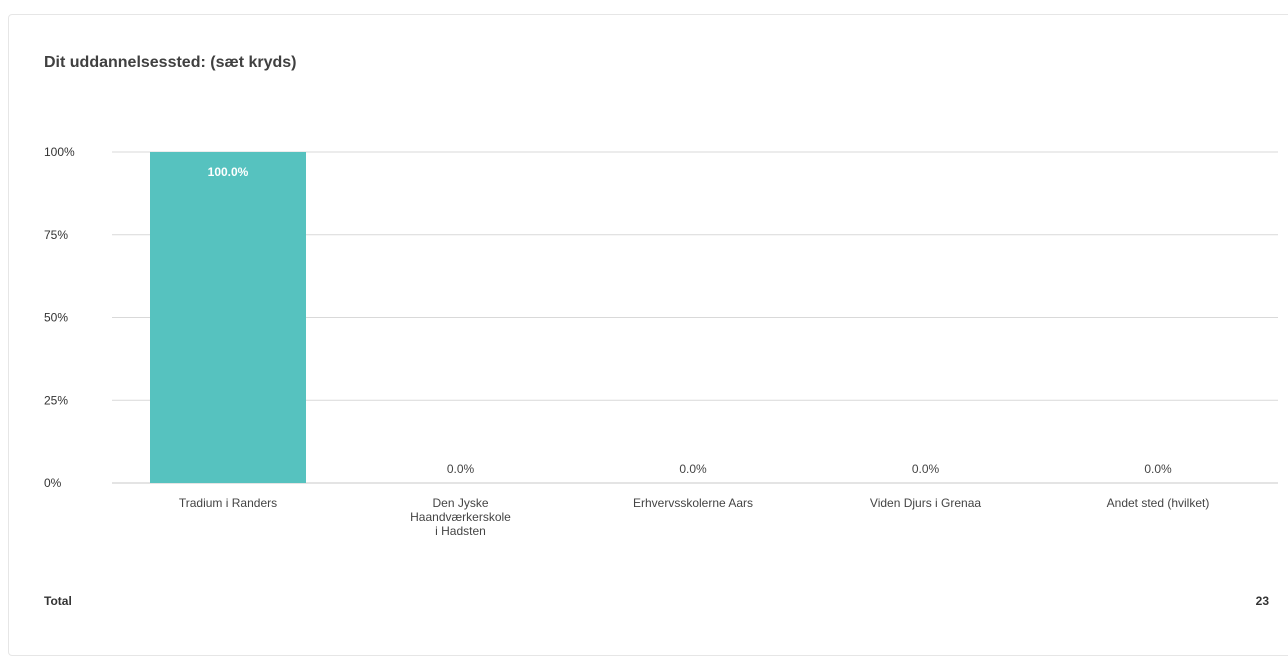 The height and width of the screenshot is (656, 1288). What do you see at coordinates (228, 317) in the screenshot?
I see `bar` at bounding box center [228, 317].